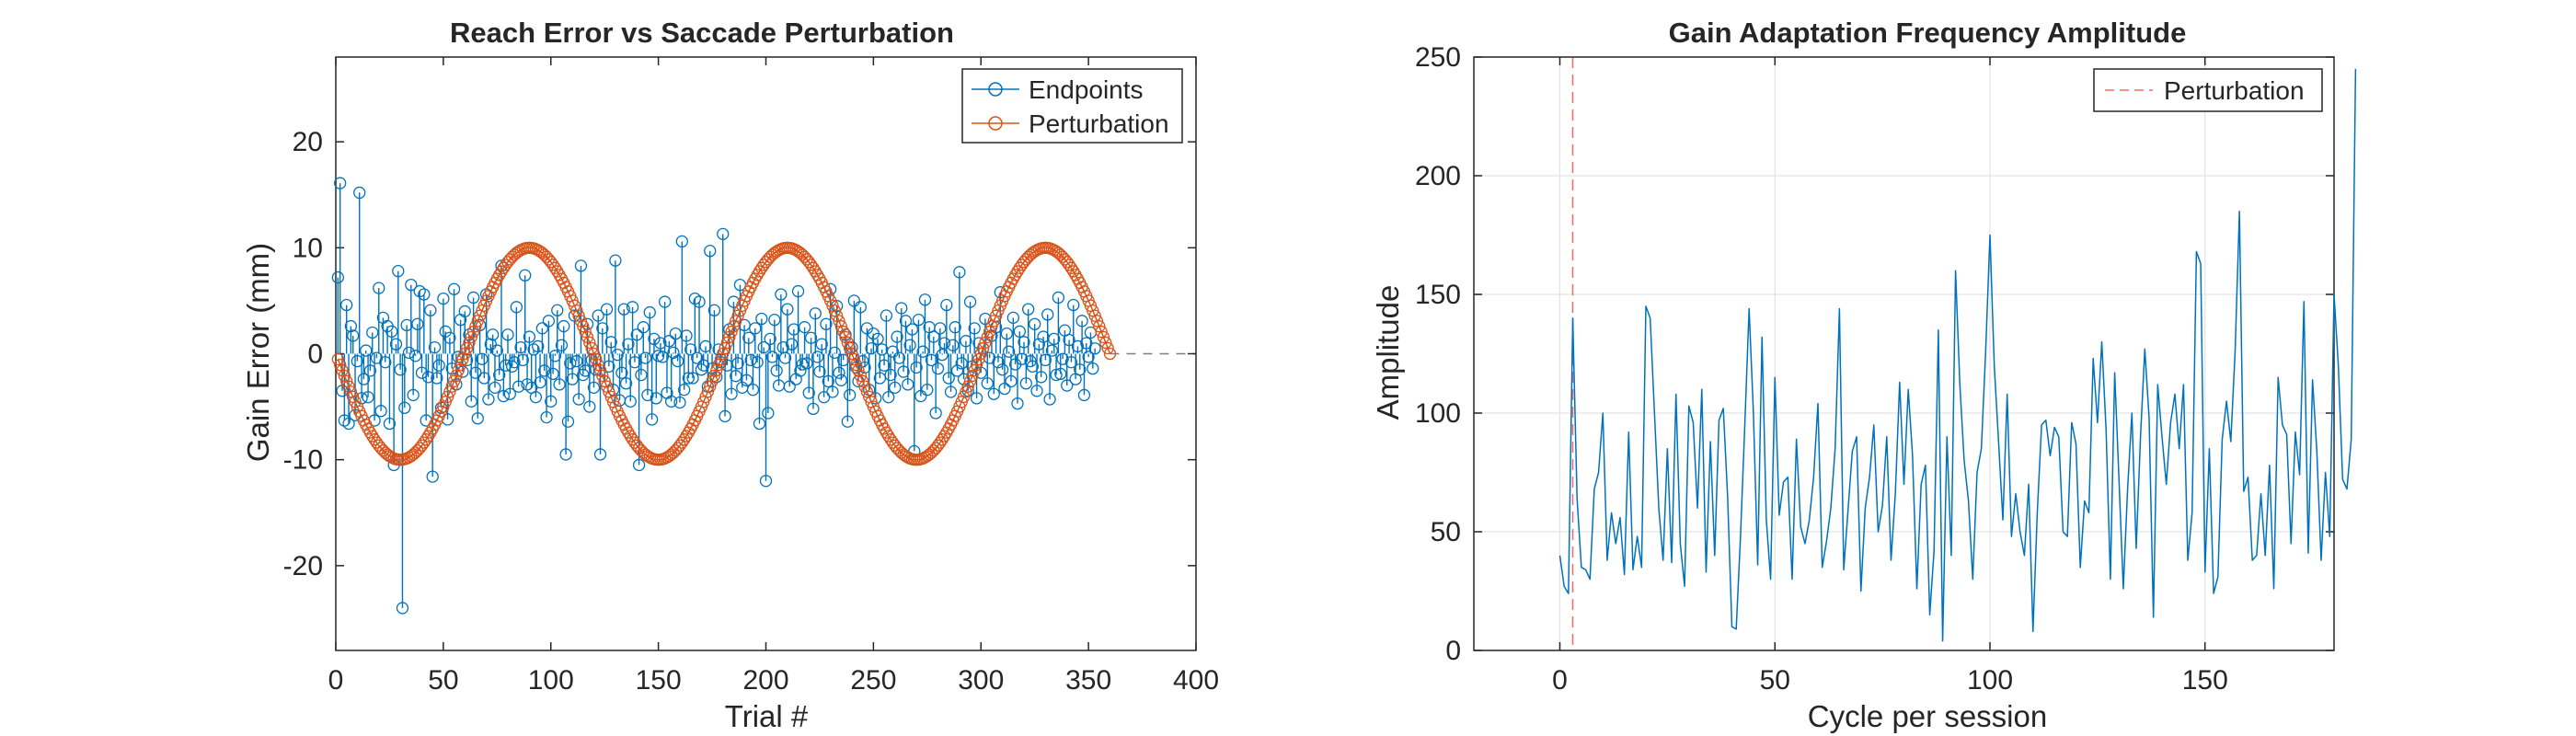 Image resolution: width=2576 pixels, height=736 pixels. What do you see at coordinates (659, 680) in the screenshot?
I see `chart1-xtick-label: 150` at bounding box center [659, 680].